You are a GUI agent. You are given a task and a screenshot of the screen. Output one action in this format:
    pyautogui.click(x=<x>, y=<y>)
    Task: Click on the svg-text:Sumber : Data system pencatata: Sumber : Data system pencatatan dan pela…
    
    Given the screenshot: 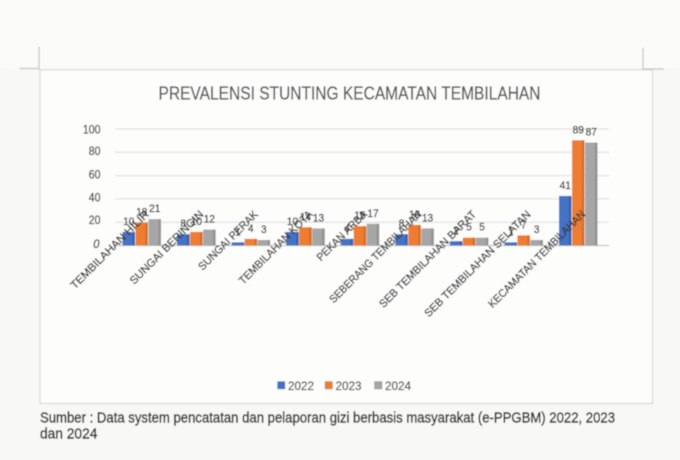 What is the action you would take?
    pyautogui.click(x=327, y=418)
    